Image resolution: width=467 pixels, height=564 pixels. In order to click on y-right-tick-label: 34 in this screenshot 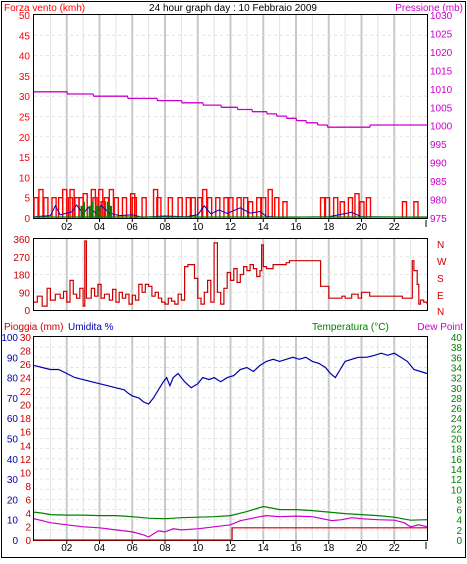, I will do `click(457, 368)`.